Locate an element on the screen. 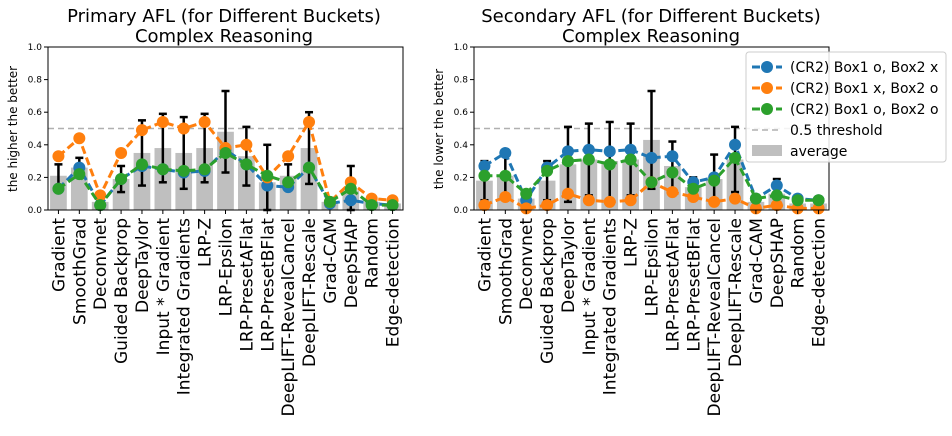 The height and width of the screenshot is (436, 952). secondary-x-tick-label-7: Integrated Gradients is located at coordinates (611, 306).